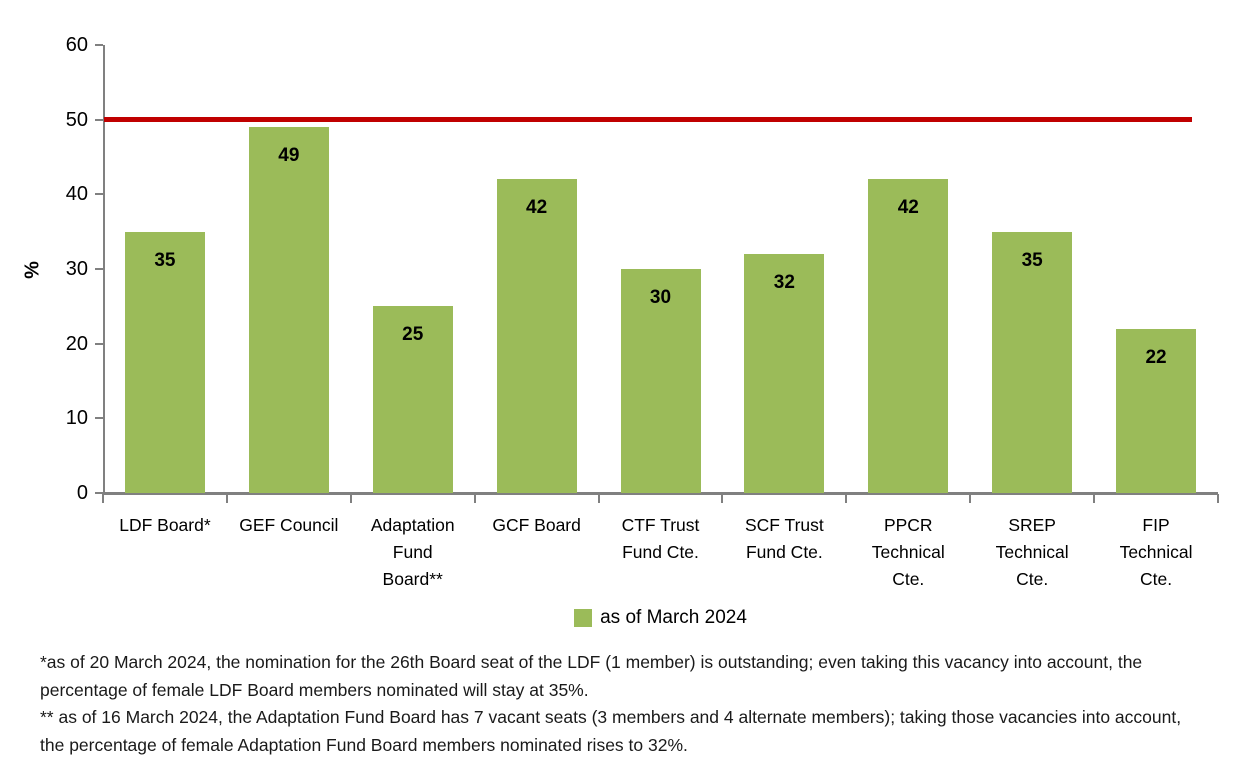 The width and height of the screenshot is (1244, 768). I want to click on x-axis-category-label: FIP Technical Cte., so click(1156, 552).